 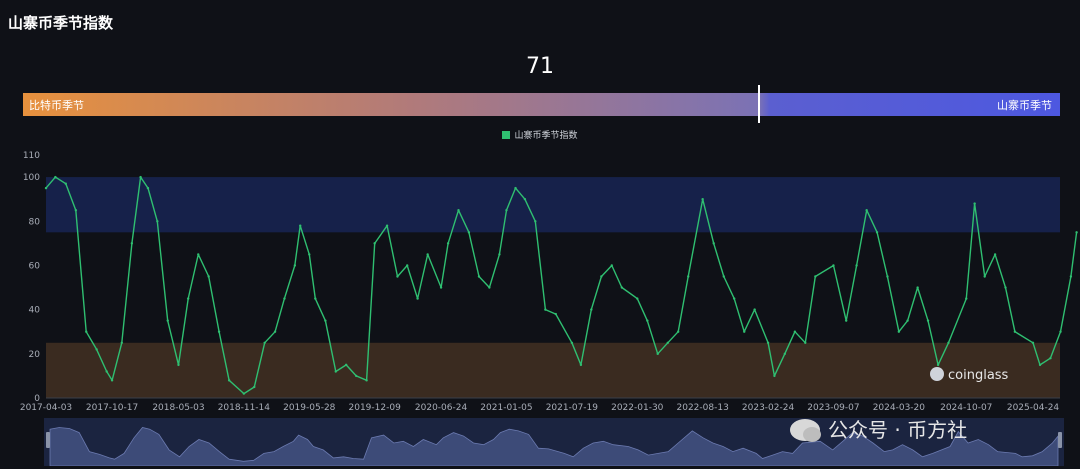 I want to click on x-tick-label: 2024-10-07, so click(x=966, y=408).